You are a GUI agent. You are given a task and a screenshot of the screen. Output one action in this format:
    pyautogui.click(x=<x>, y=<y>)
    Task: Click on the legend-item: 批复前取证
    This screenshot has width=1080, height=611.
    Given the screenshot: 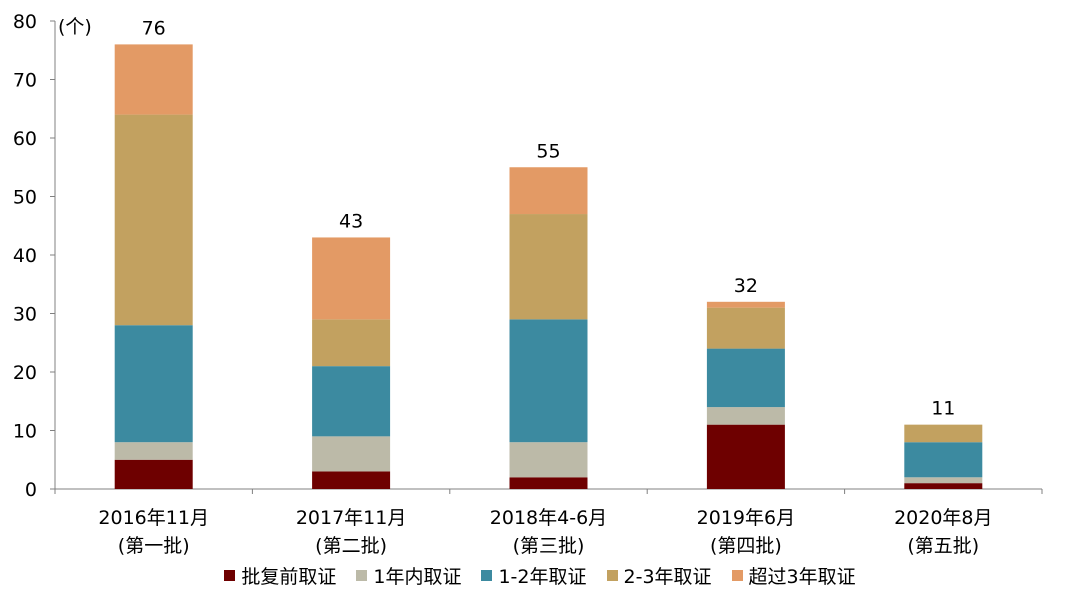 What is the action you would take?
    pyautogui.click(x=280, y=575)
    